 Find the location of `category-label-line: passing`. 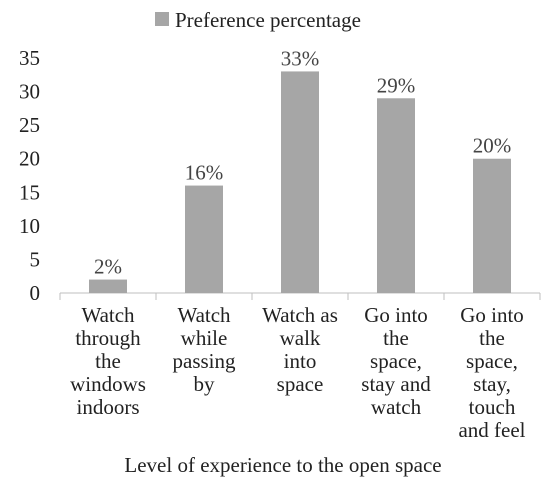

category-label-line: passing is located at coordinates (205, 361).